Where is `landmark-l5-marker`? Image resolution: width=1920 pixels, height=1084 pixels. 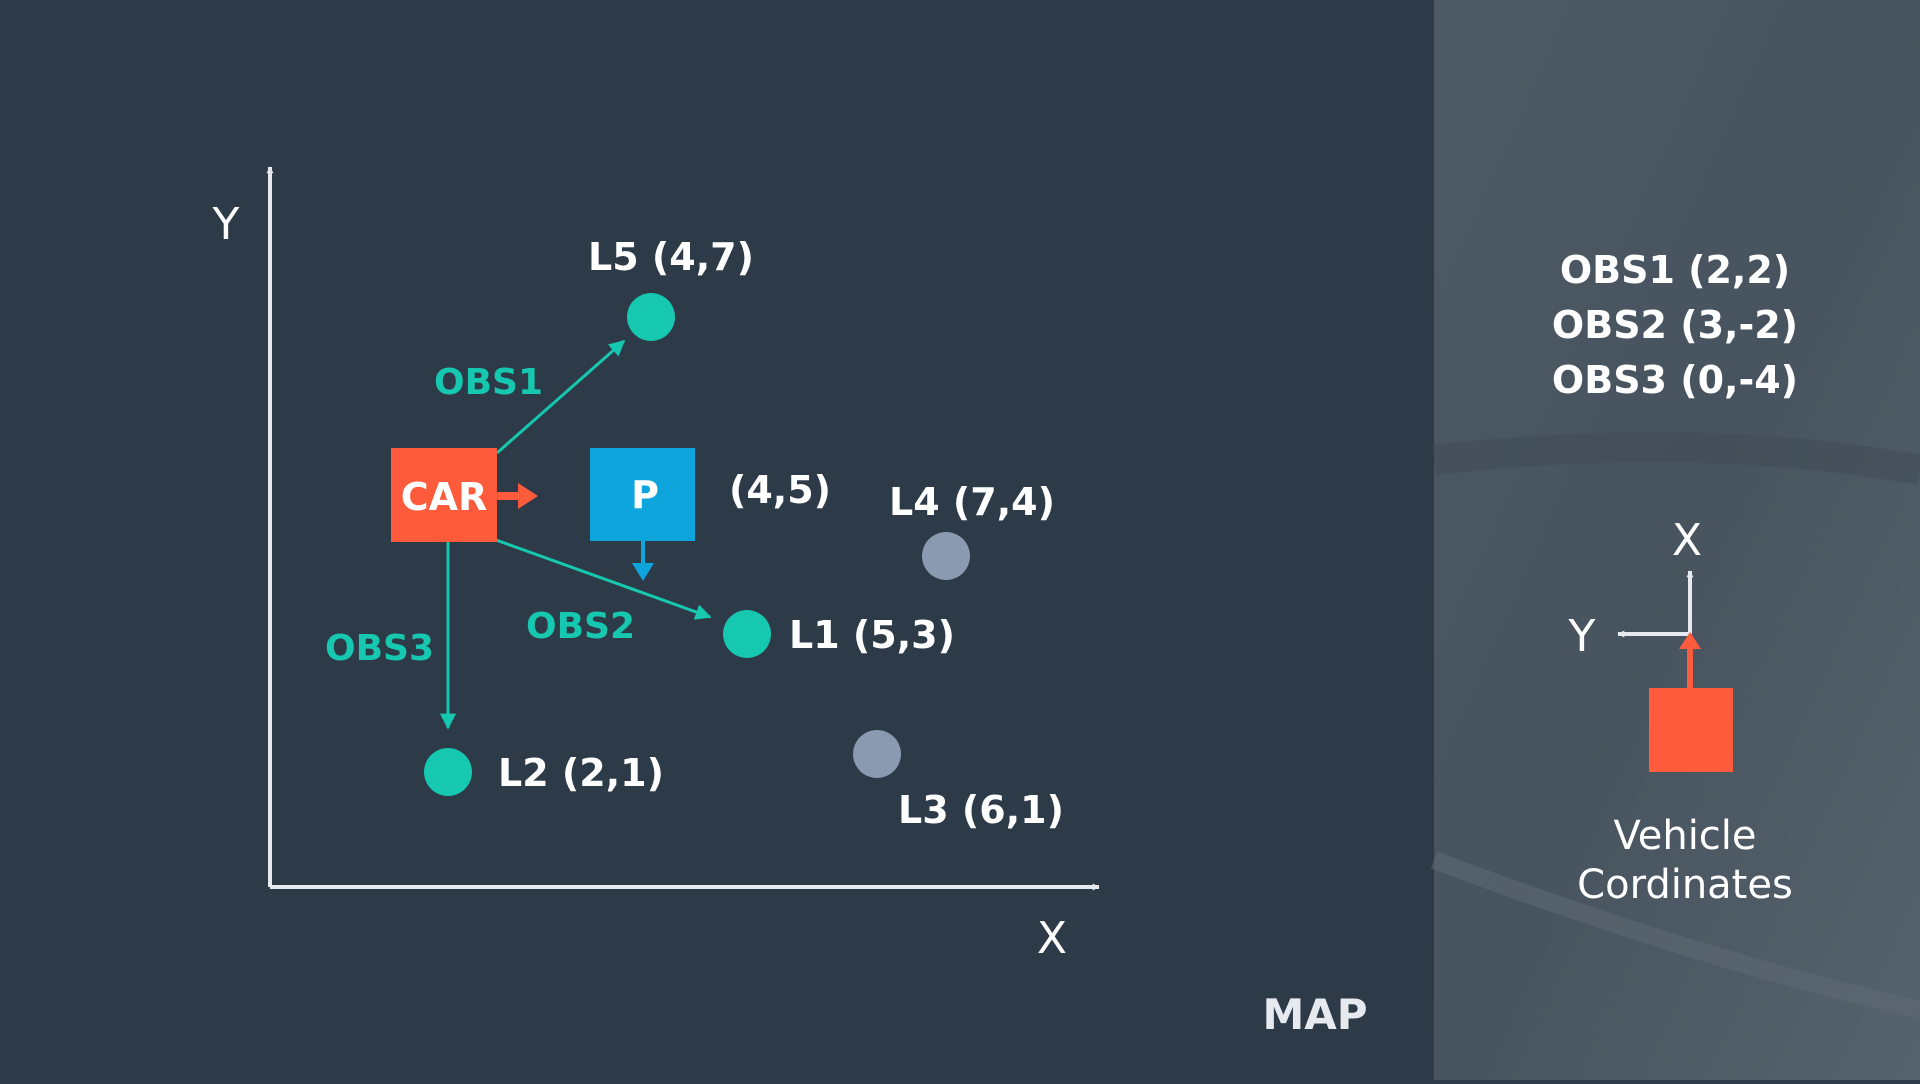
landmark-l5-marker is located at coordinates (651, 317).